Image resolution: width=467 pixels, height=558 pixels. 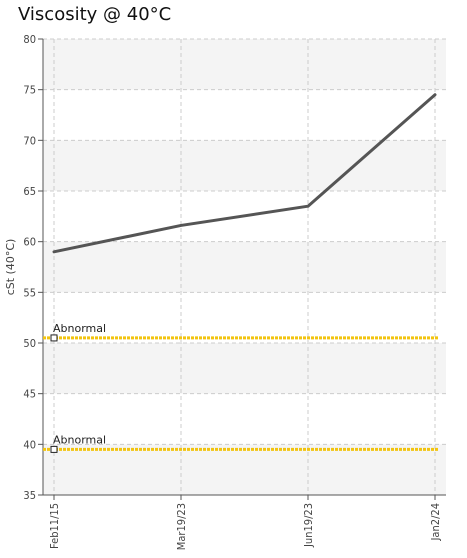 I want to click on y-tick-label: 40, so click(x=29, y=444).